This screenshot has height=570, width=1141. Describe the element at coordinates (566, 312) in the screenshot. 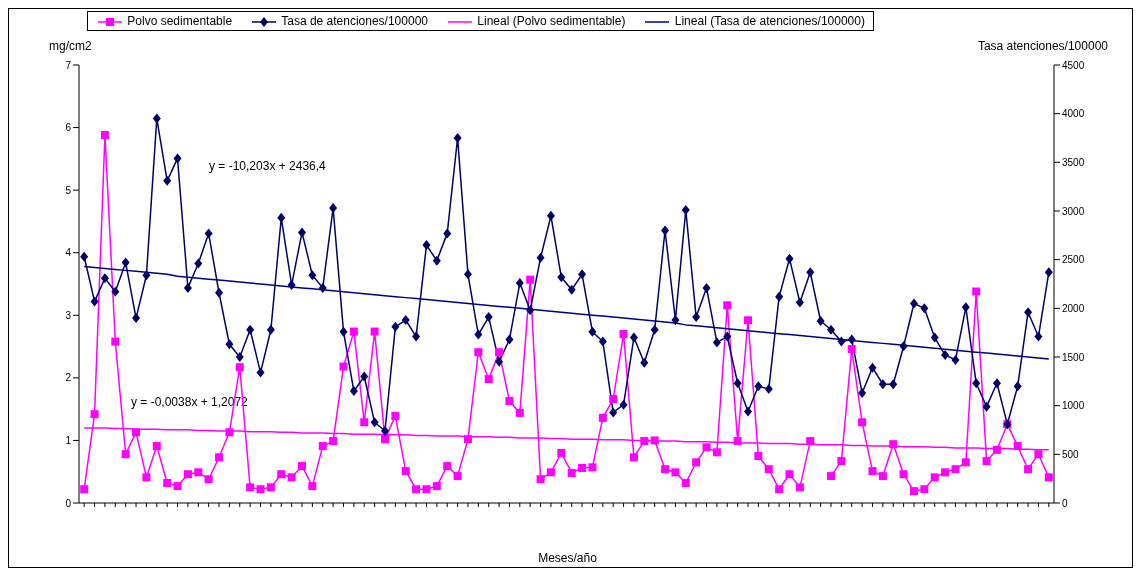

I see `line-series` at that location.